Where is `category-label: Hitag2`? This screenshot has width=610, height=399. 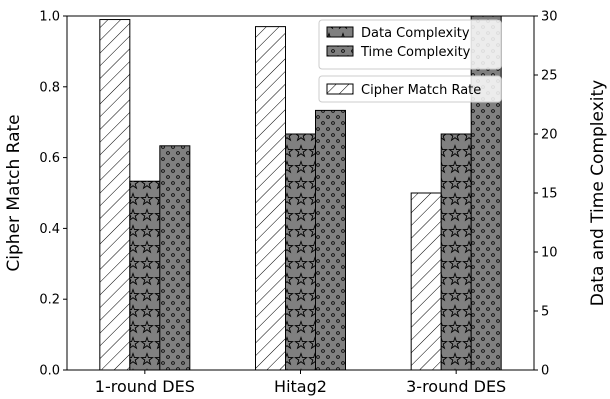 category-label: Hitag2 is located at coordinates (300, 386).